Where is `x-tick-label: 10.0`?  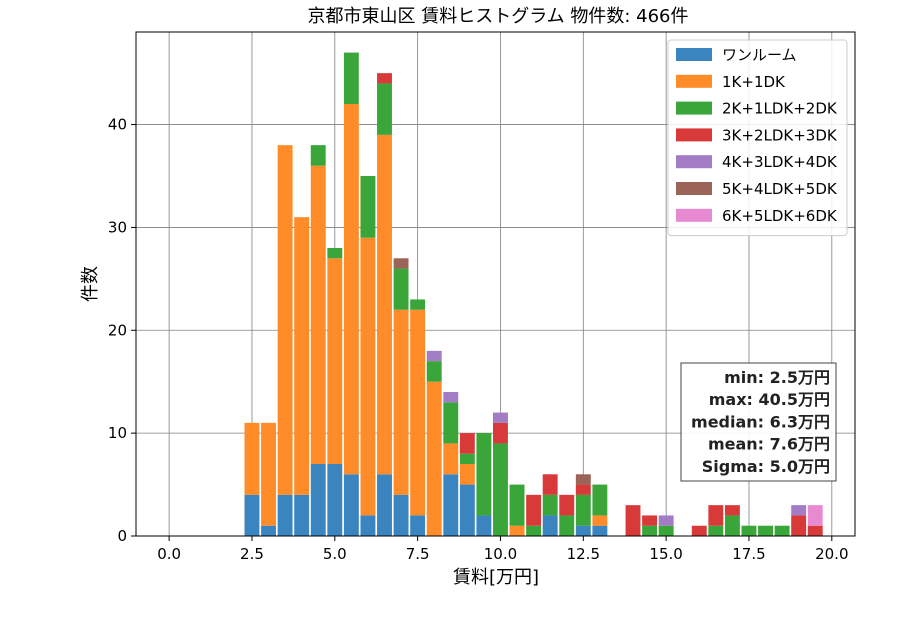
x-tick-label: 10.0 is located at coordinates (500, 554).